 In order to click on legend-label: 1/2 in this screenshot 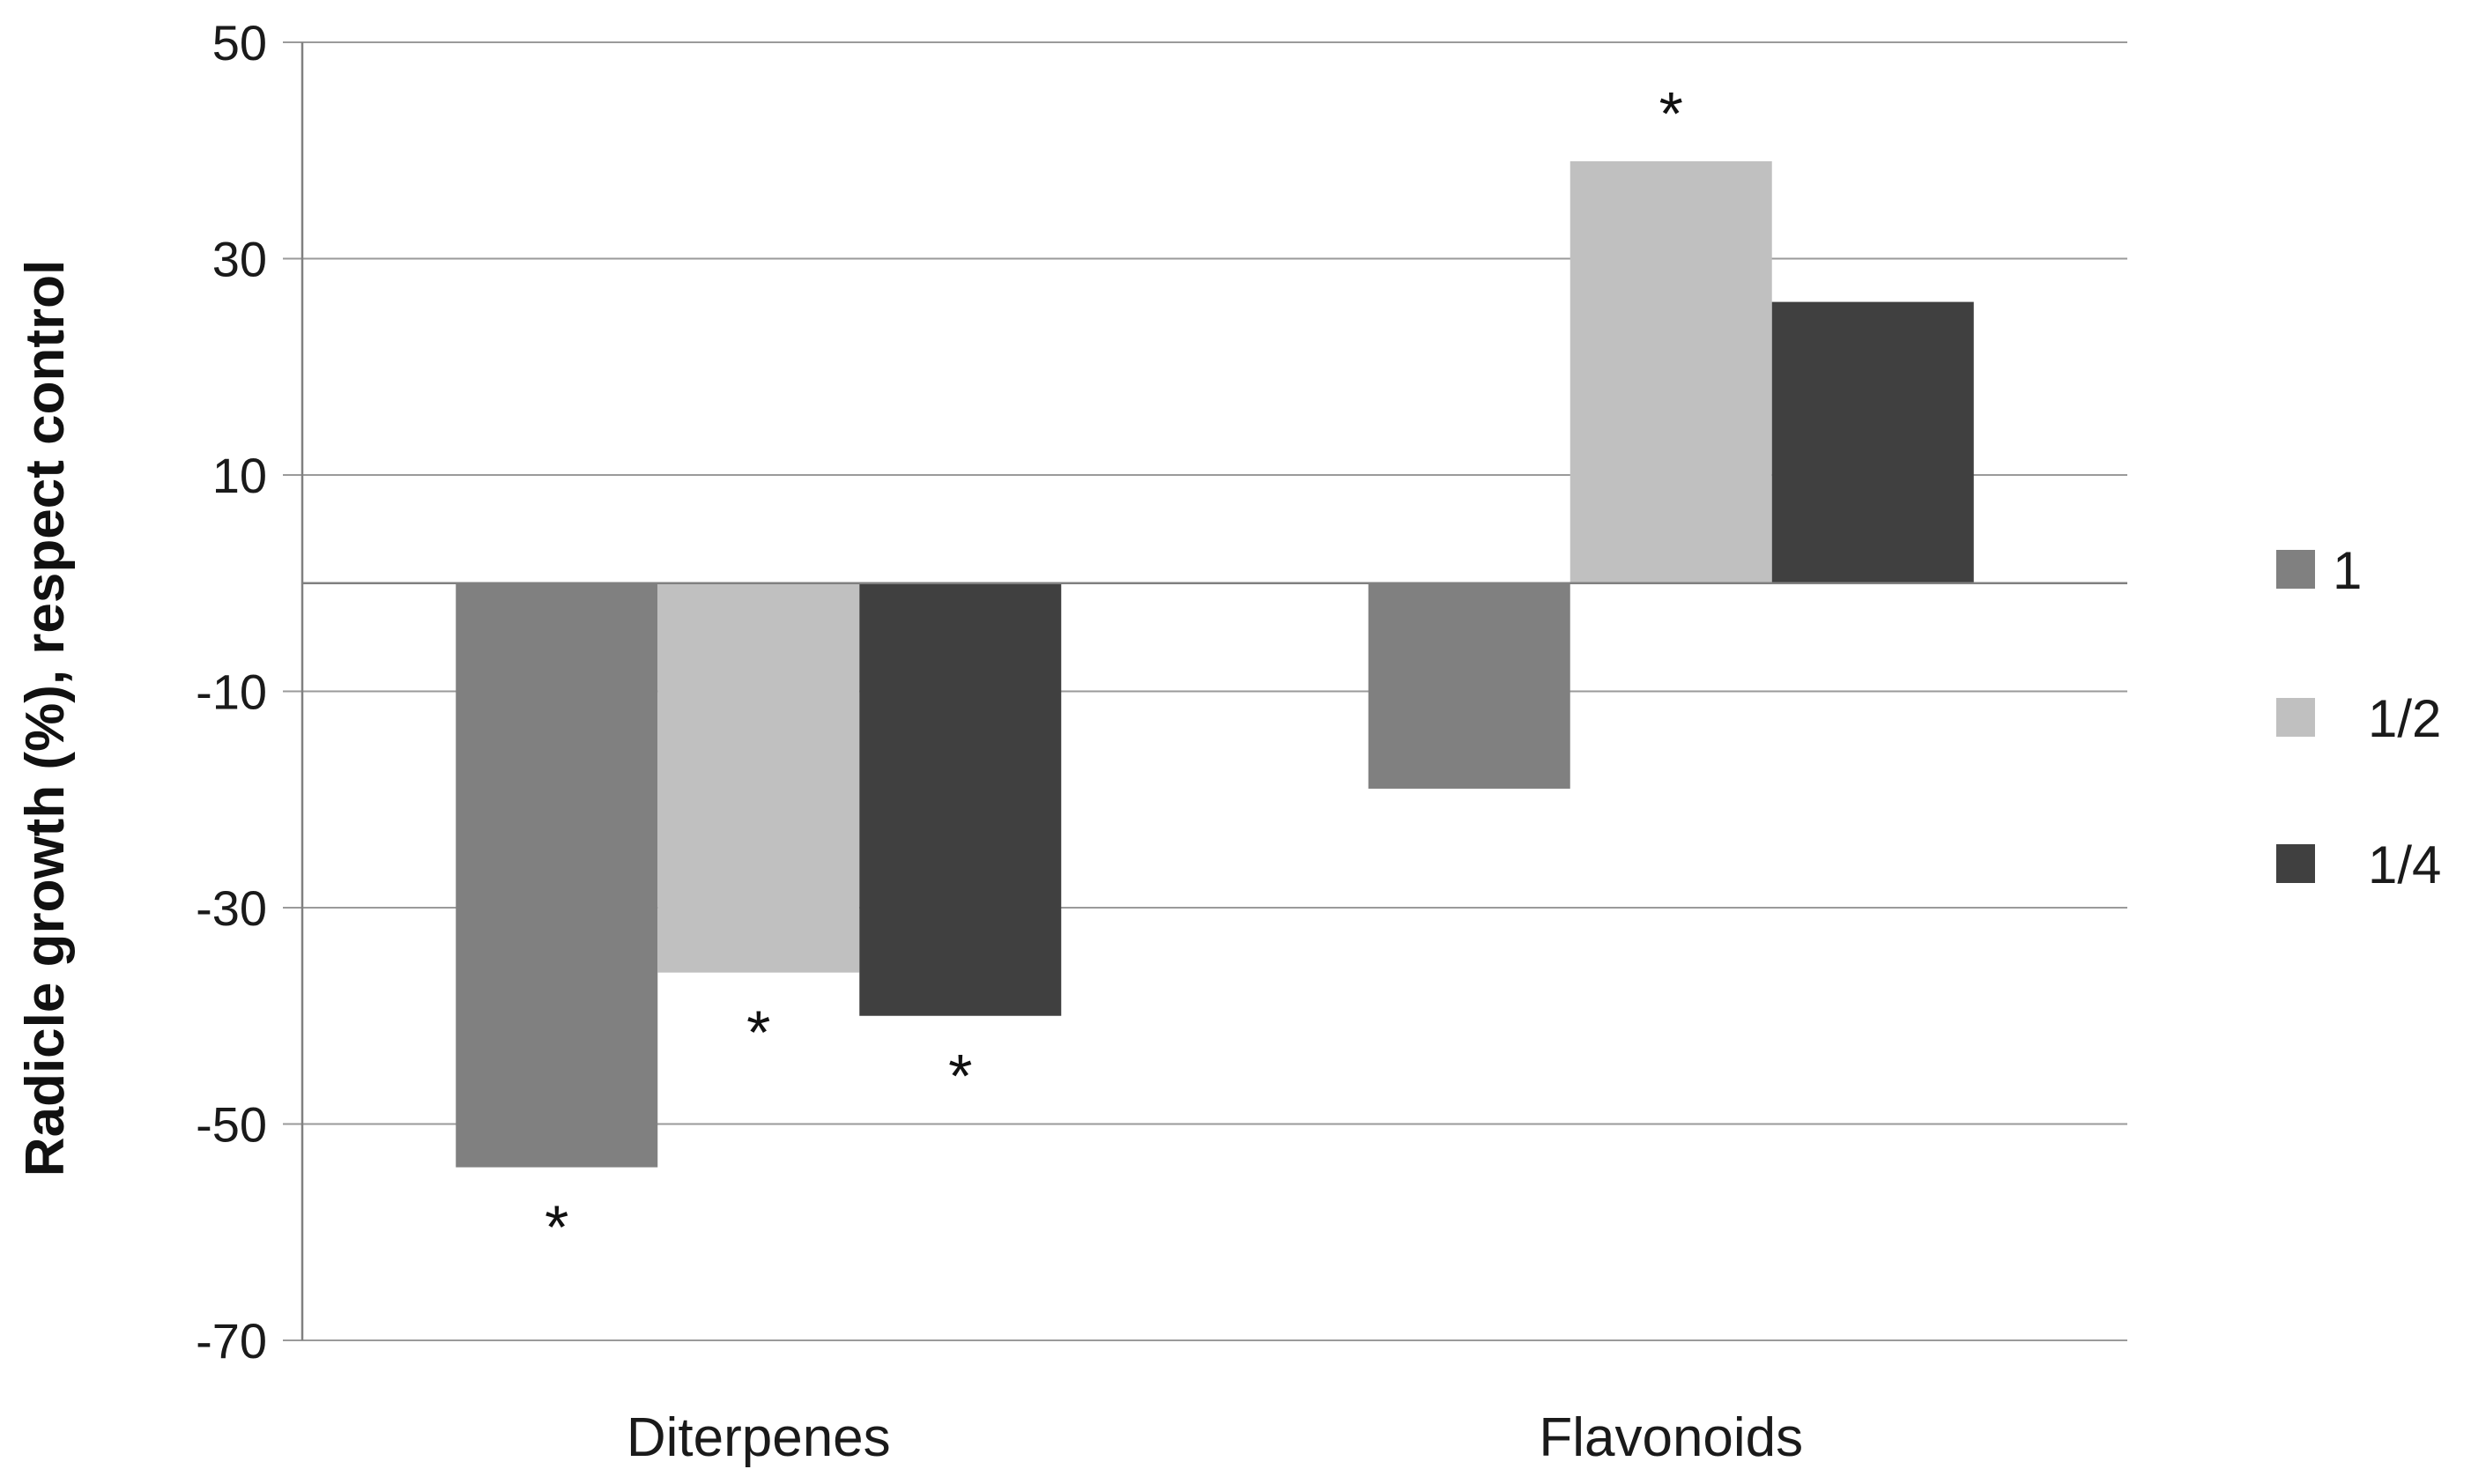, I will do `click(2404, 718)`.